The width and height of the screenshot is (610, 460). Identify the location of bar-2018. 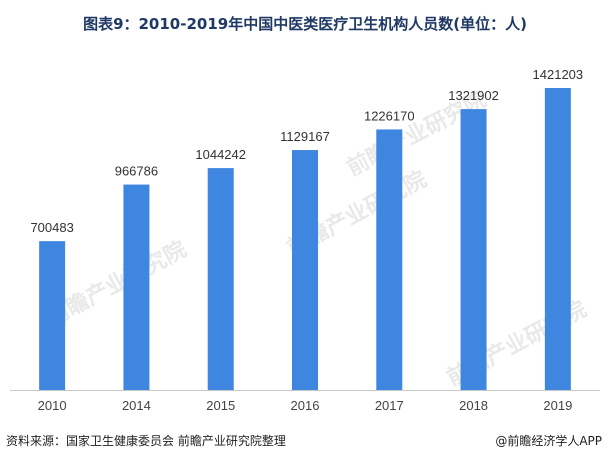
(473, 249).